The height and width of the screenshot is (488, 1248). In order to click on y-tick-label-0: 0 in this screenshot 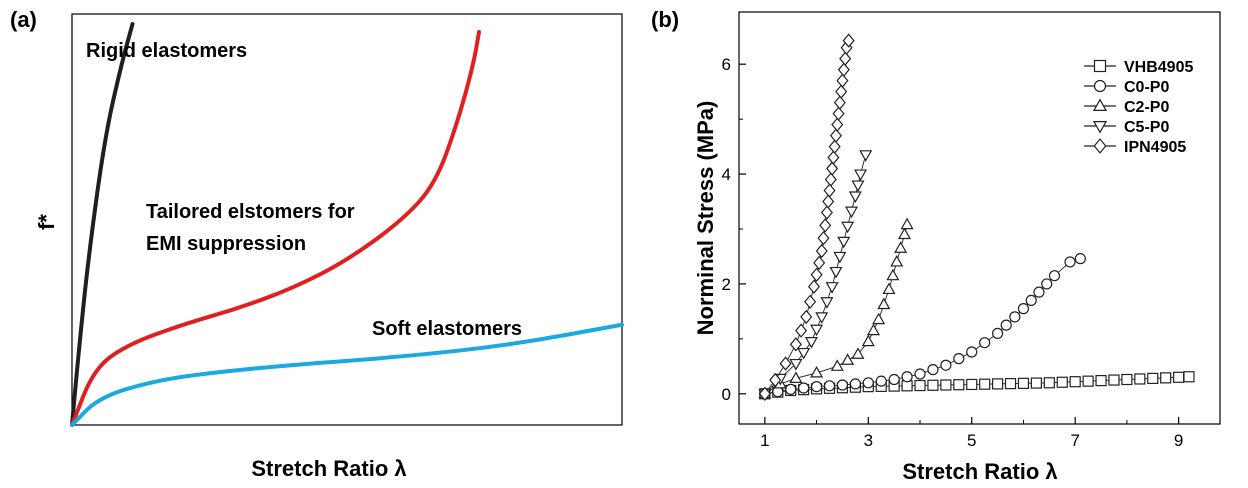, I will do `click(726, 394)`.